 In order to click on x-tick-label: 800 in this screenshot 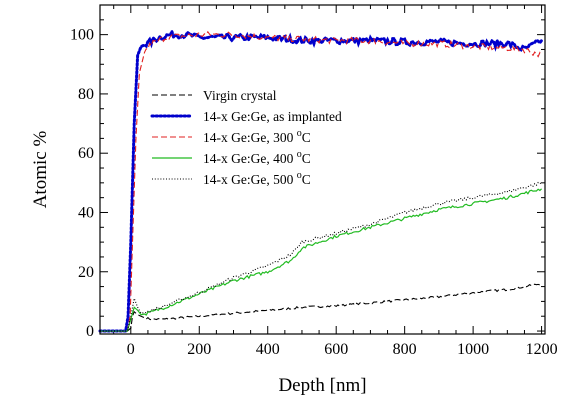, I will do `click(405, 349)`.